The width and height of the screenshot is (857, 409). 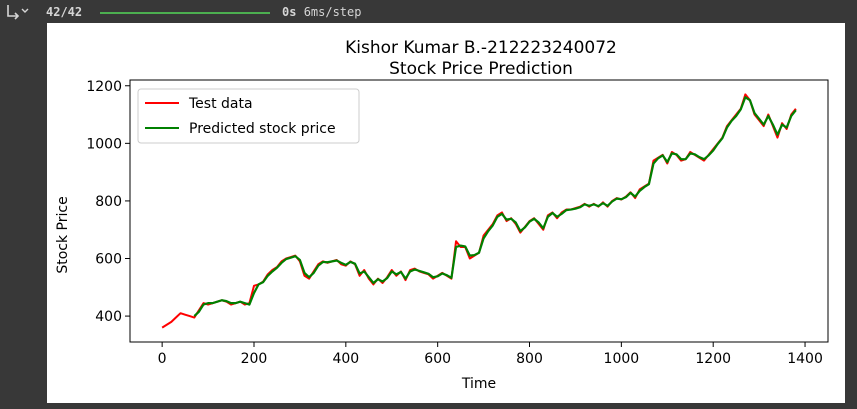 What do you see at coordinates (345, 359) in the screenshot?
I see `x-tick-label: 400` at bounding box center [345, 359].